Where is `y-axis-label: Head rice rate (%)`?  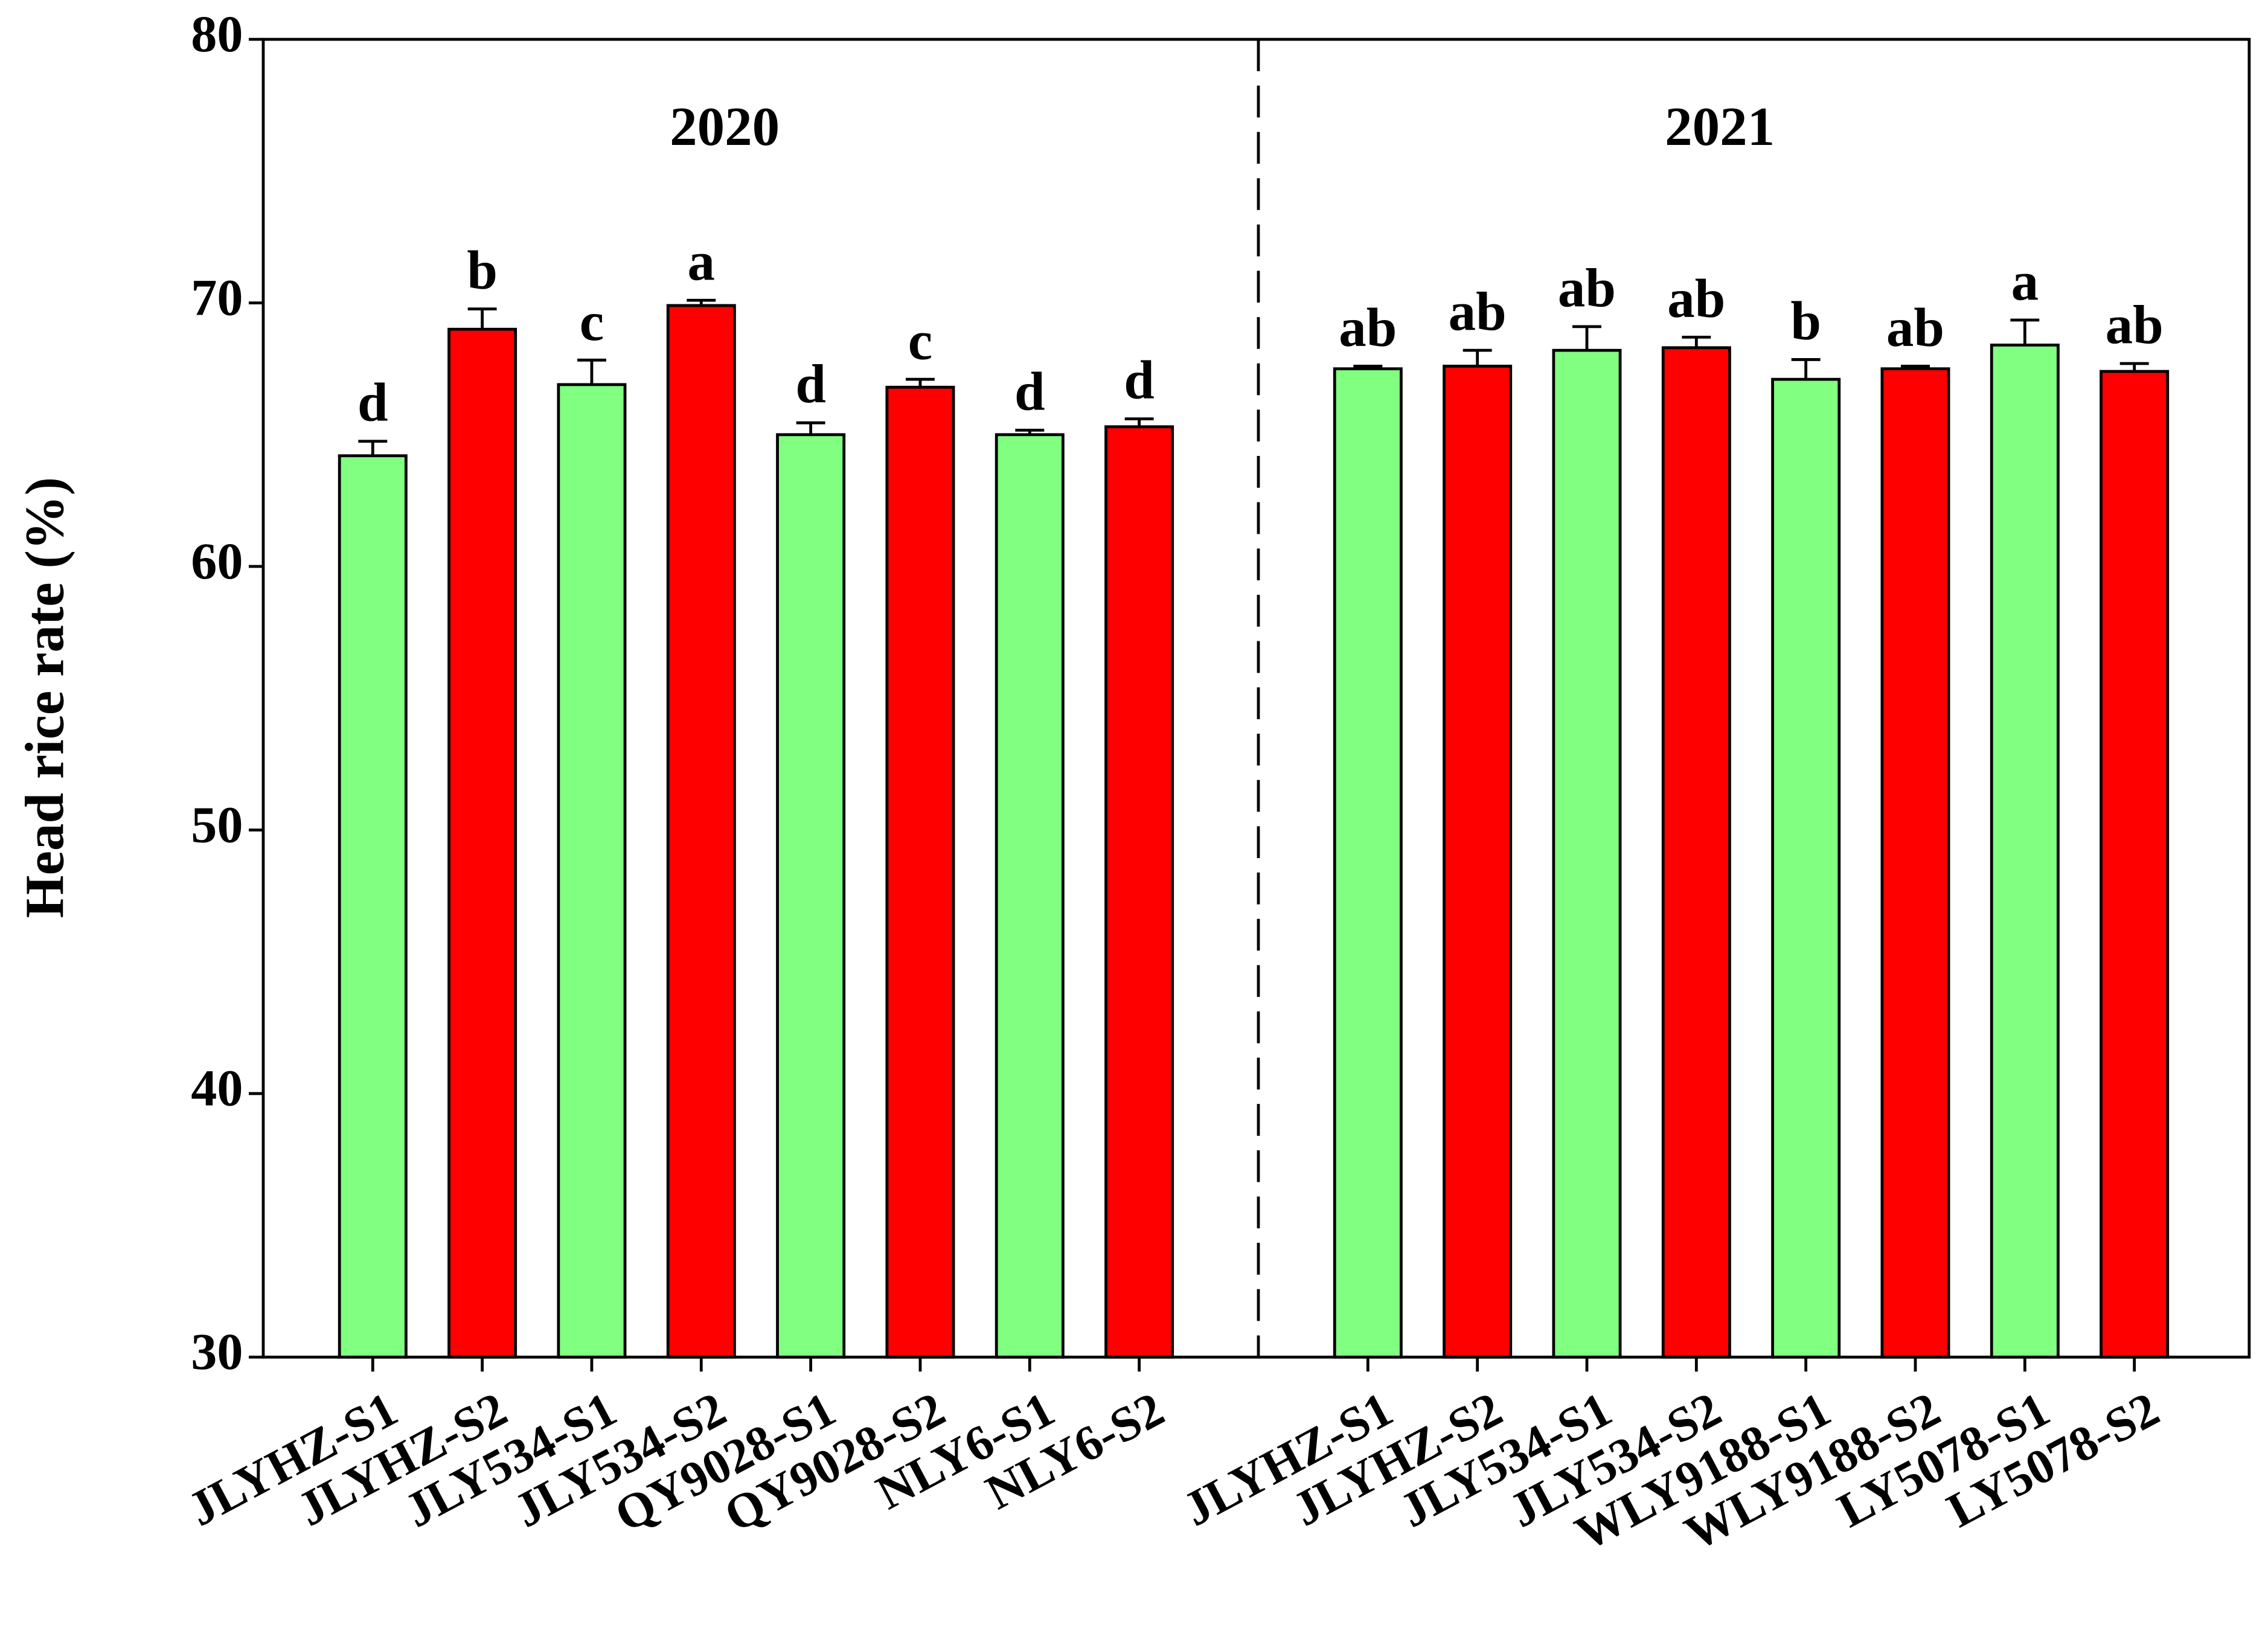 y-axis-label: Head rice rate (%) is located at coordinates (44, 697).